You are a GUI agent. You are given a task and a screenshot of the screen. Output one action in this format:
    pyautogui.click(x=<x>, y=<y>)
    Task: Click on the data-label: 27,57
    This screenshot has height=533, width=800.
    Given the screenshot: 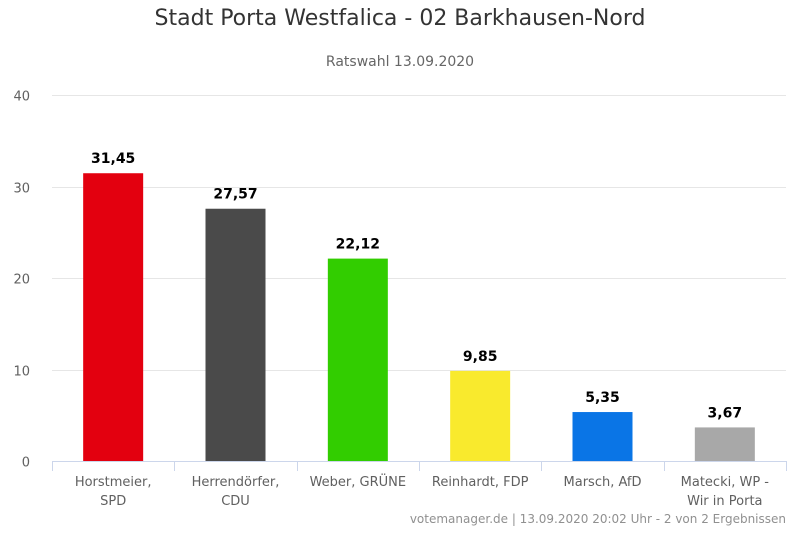 What is the action you would take?
    pyautogui.click(x=235, y=195)
    